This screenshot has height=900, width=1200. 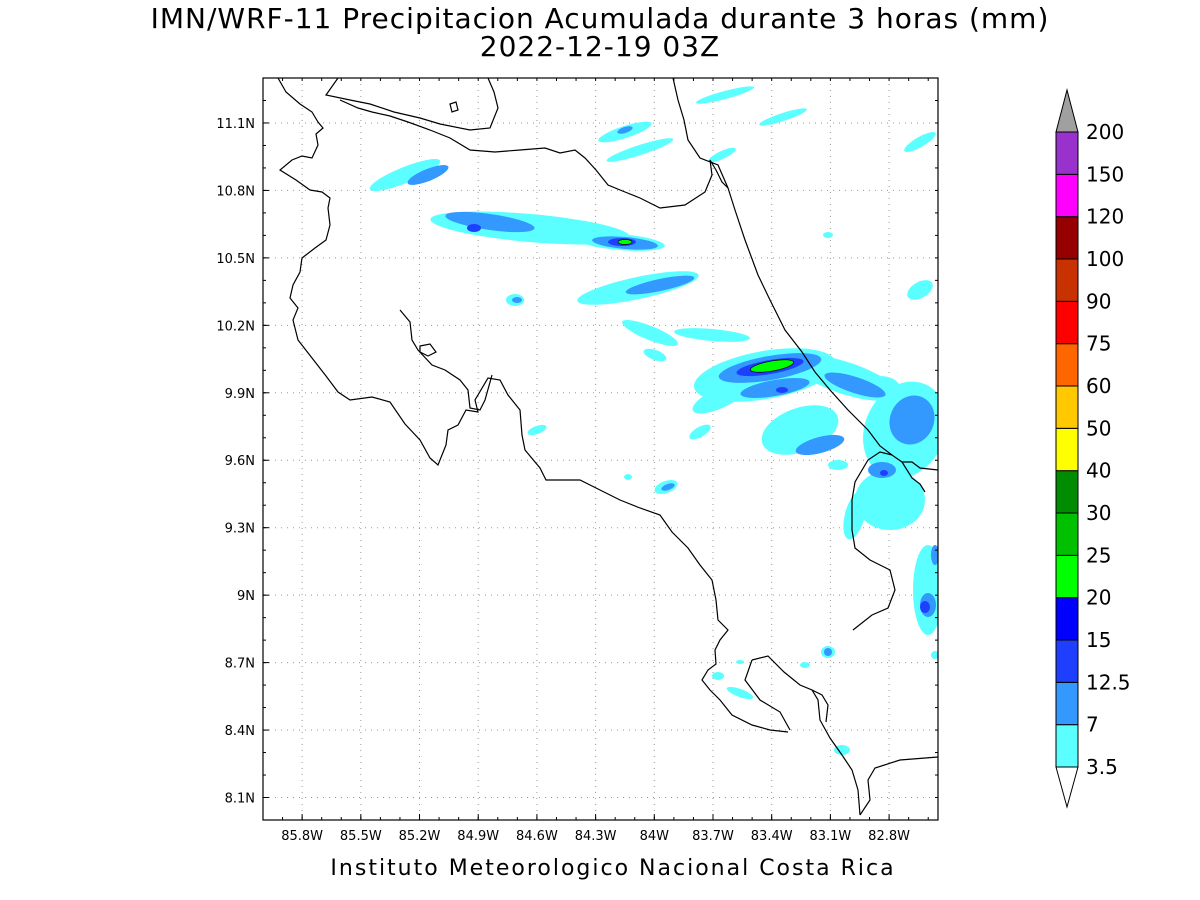 I want to click on colorbar-level-label: 120, so click(x=1105, y=217).